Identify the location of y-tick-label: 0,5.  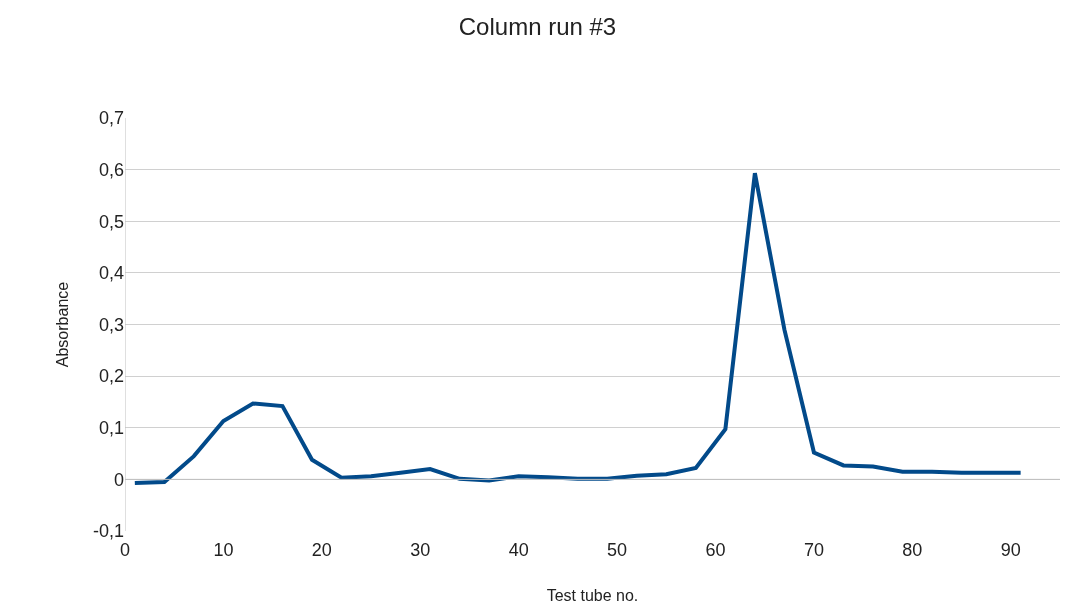
(111, 221).